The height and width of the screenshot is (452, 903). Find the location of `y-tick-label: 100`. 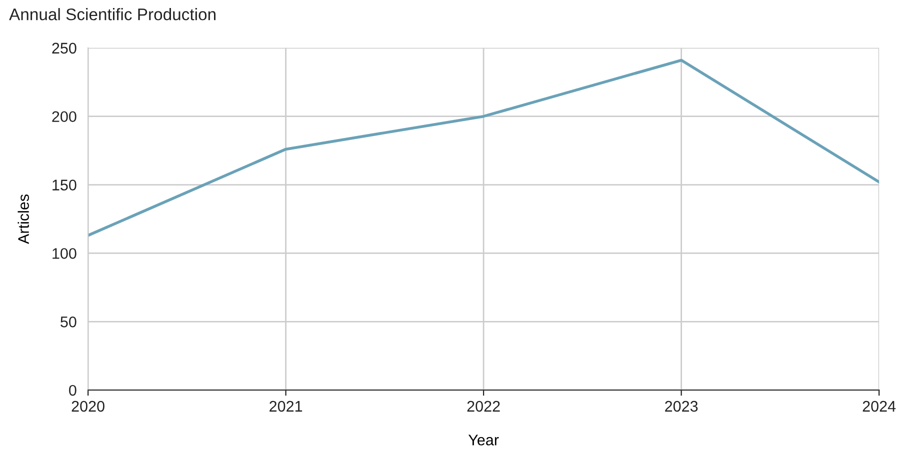

y-tick-label: 100 is located at coordinates (64, 253).